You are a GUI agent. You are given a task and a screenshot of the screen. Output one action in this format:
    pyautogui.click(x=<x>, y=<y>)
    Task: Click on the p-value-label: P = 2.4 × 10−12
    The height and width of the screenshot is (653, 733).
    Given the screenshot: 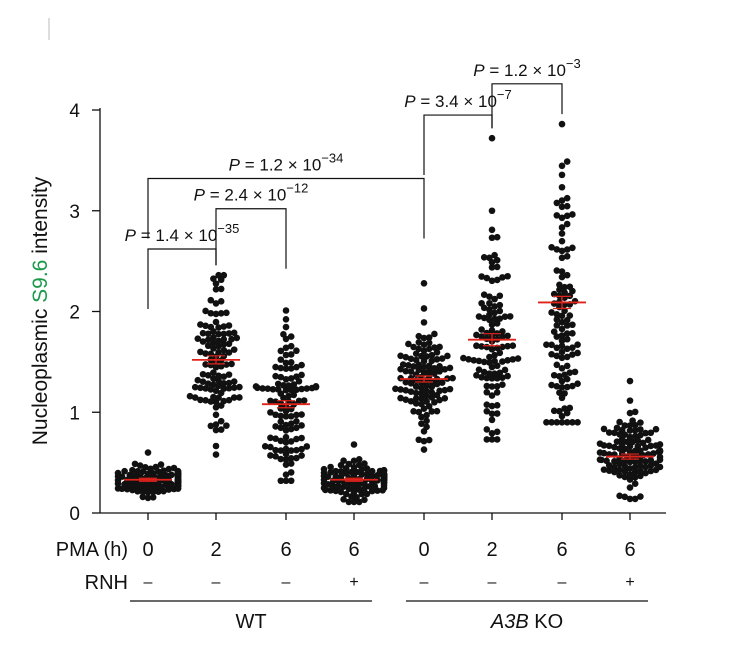 What is the action you would take?
    pyautogui.click(x=251, y=193)
    